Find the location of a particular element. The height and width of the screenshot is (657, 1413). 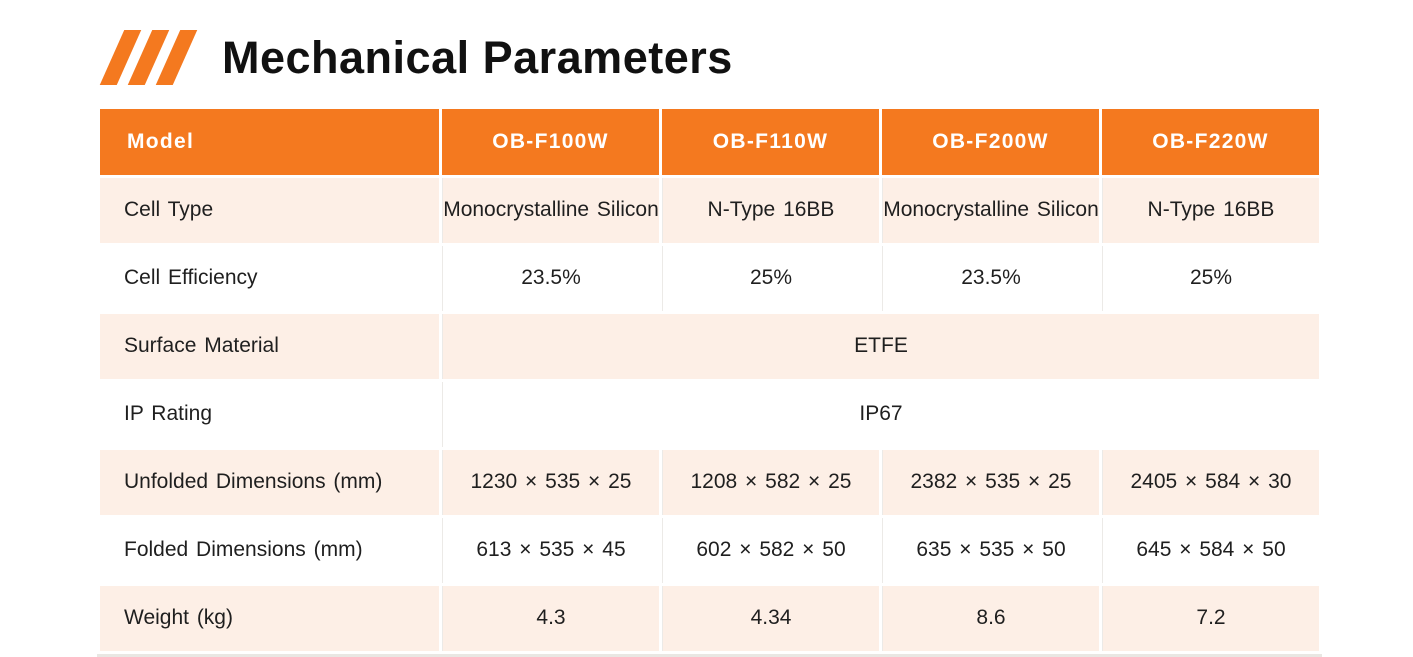

column-header-ob-f200w: OB-F200W is located at coordinates (990, 142).